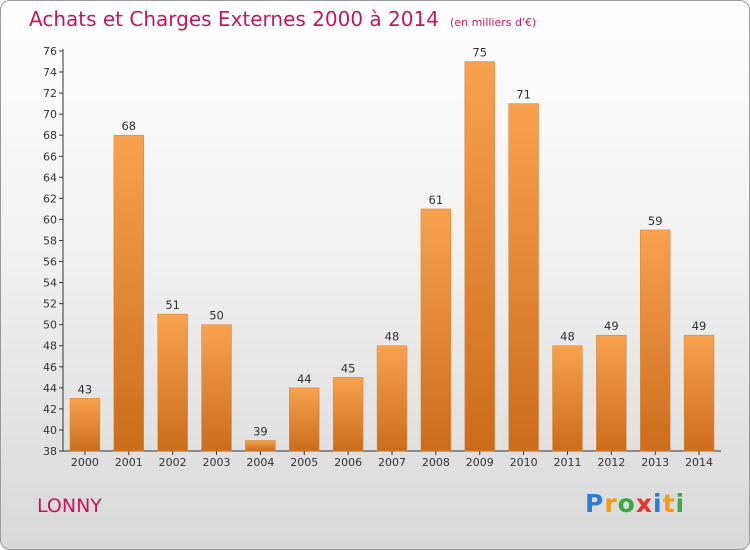 The height and width of the screenshot is (550, 750). What do you see at coordinates (348, 368) in the screenshot?
I see `data-label: 45` at bounding box center [348, 368].